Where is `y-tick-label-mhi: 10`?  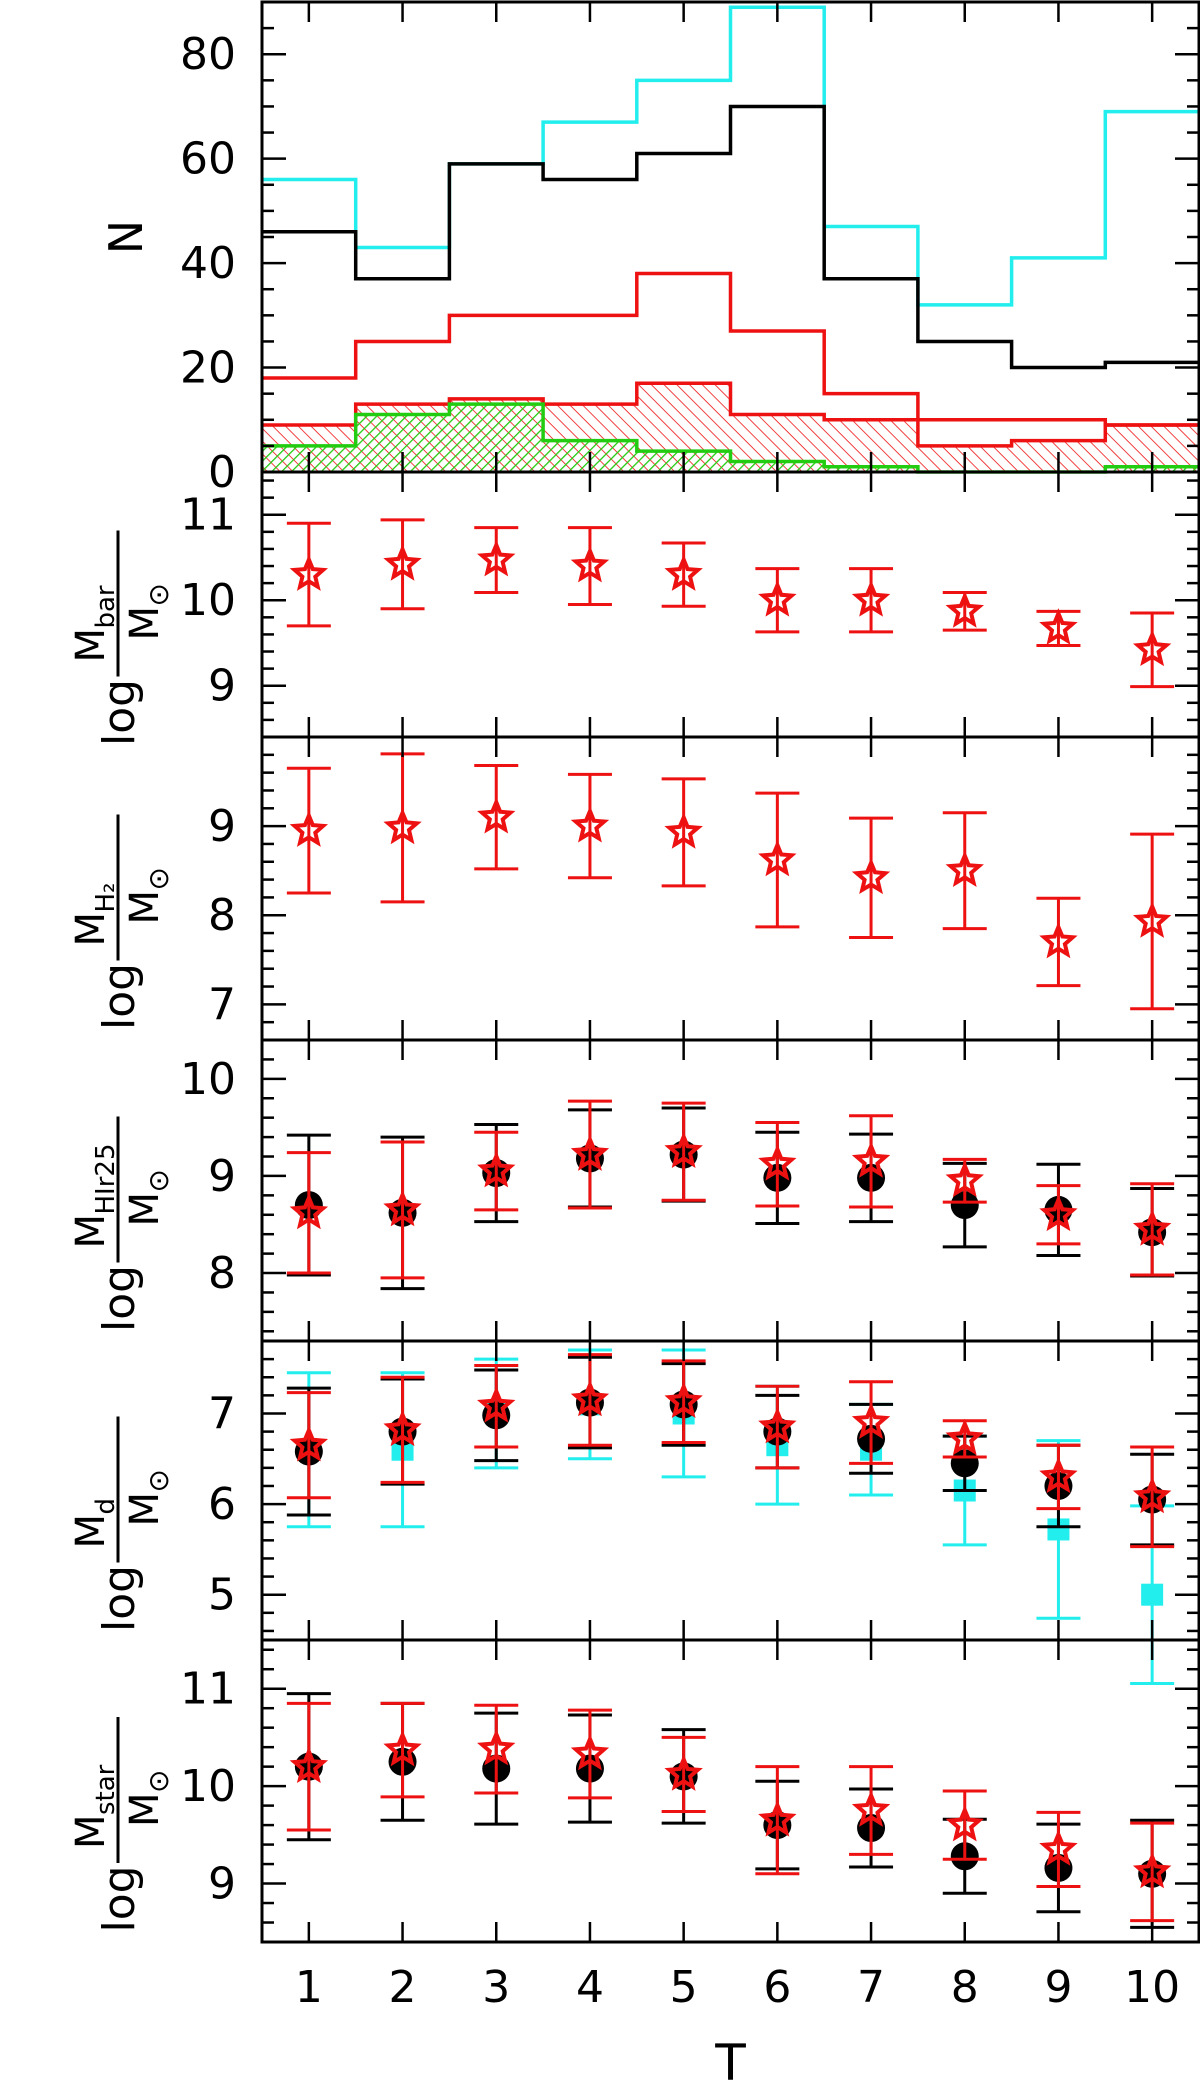
y-tick-label-mhi: 10 is located at coordinates (208, 1079).